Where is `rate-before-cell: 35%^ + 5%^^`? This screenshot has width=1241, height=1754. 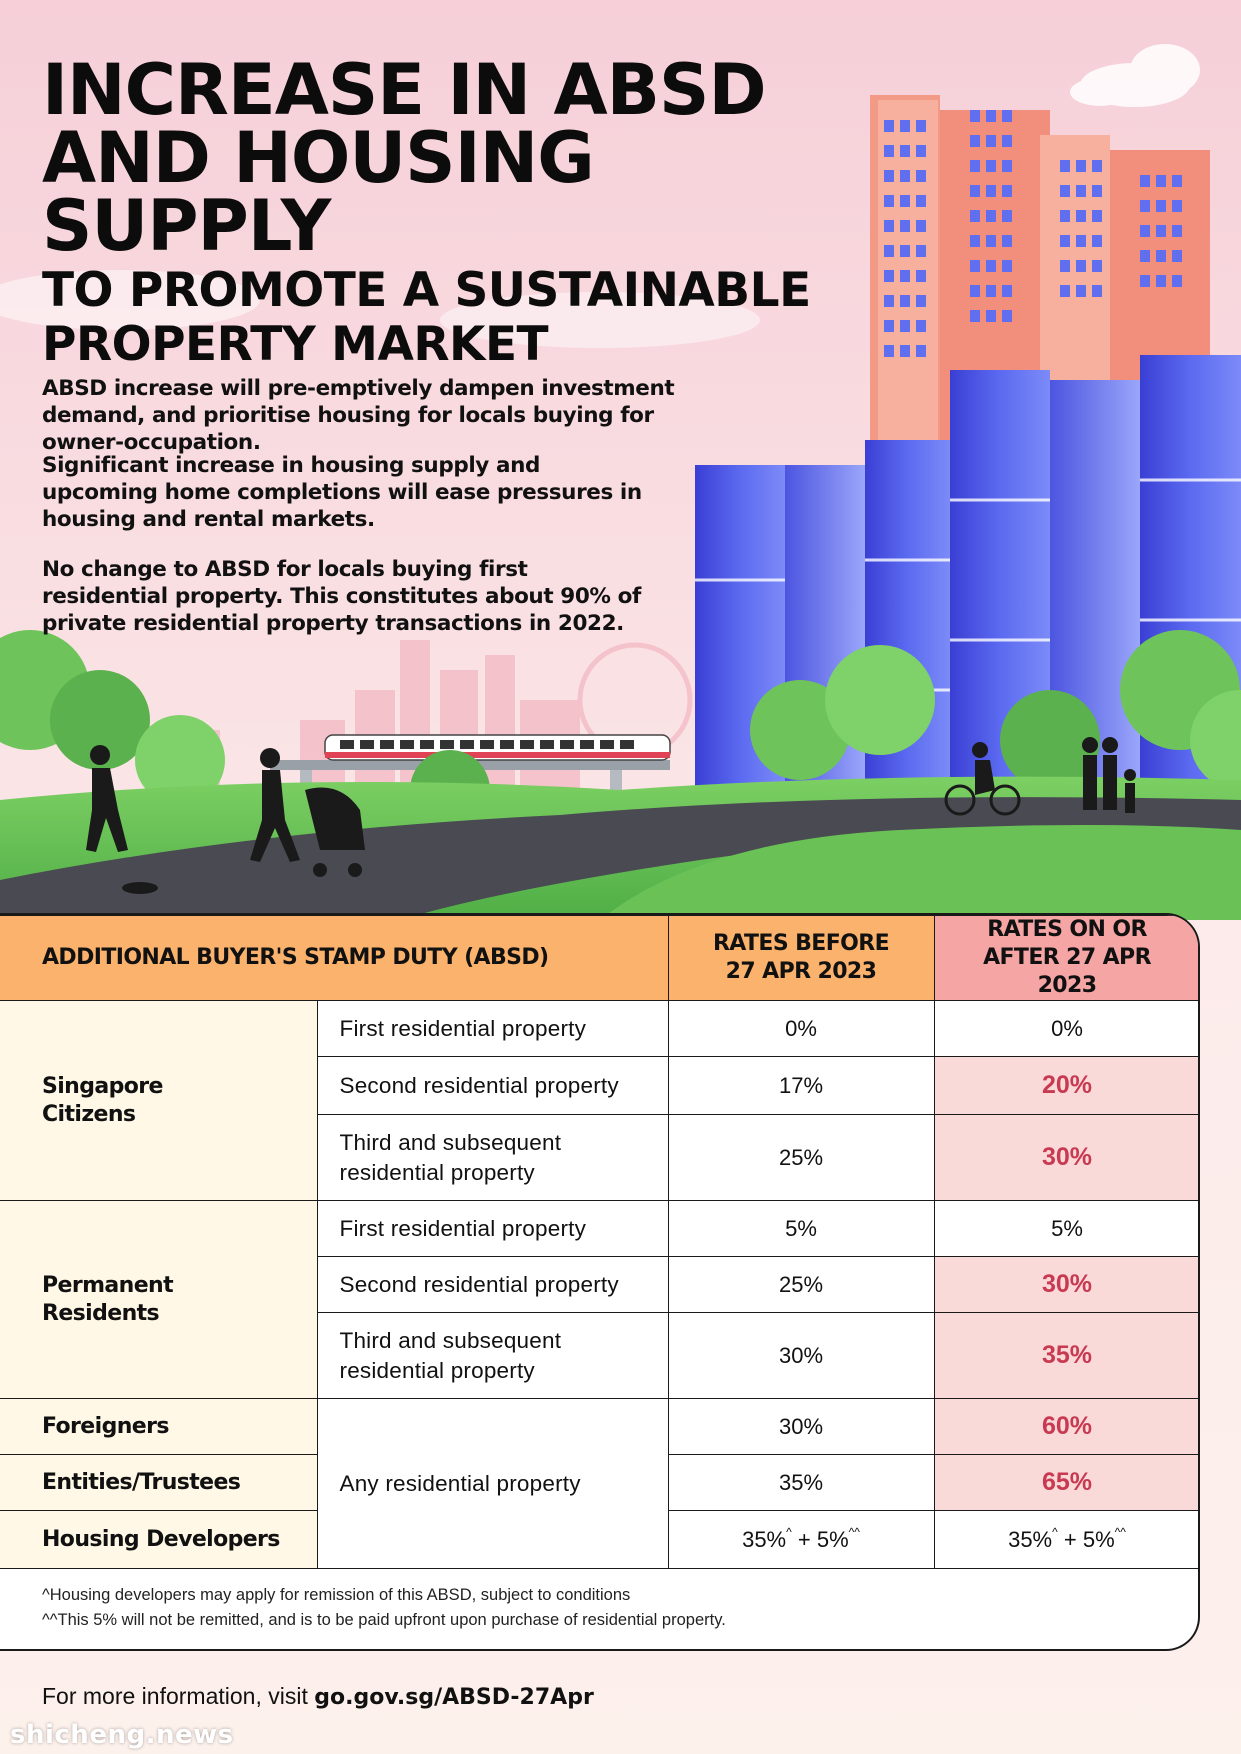
rate-before-cell: 35%^ + 5%^^ is located at coordinates (801, 1539).